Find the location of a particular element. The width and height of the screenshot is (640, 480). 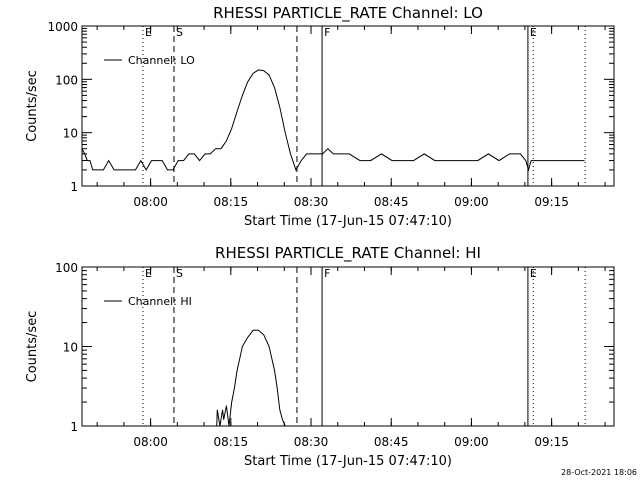

legend-label: Channel: LO is located at coordinates (161, 60).